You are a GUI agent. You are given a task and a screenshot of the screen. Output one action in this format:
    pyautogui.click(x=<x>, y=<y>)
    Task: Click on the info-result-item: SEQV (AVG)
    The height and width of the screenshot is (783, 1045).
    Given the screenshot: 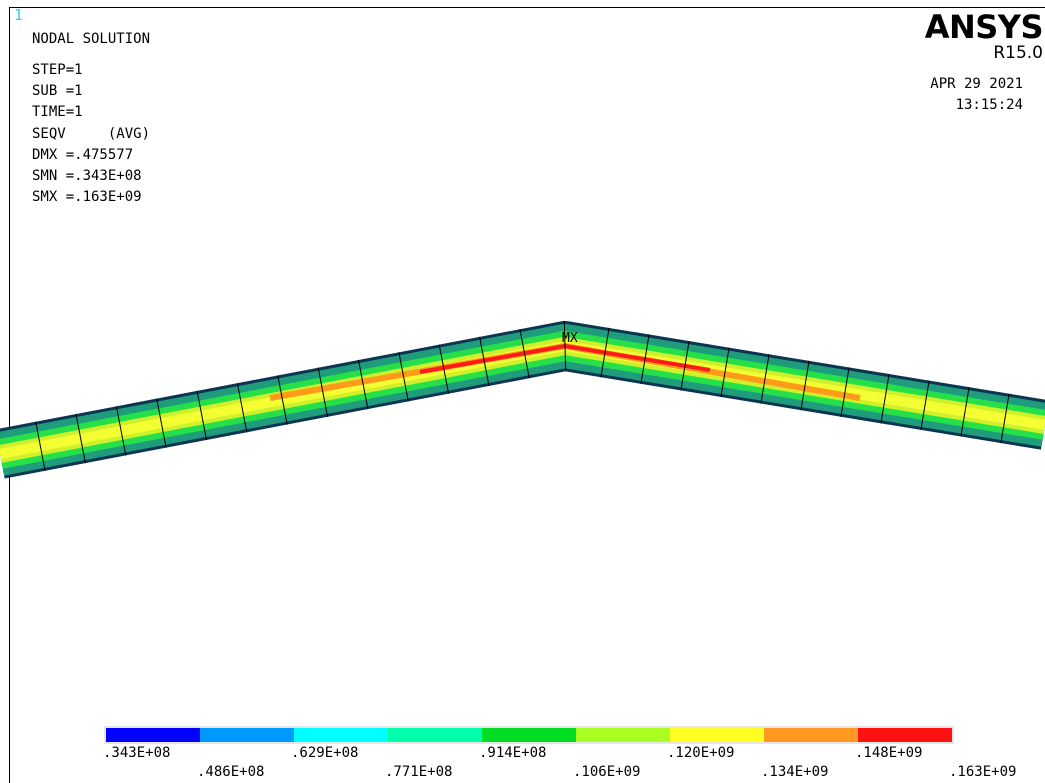 What is the action you would take?
    pyautogui.click(x=91, y=134)
    